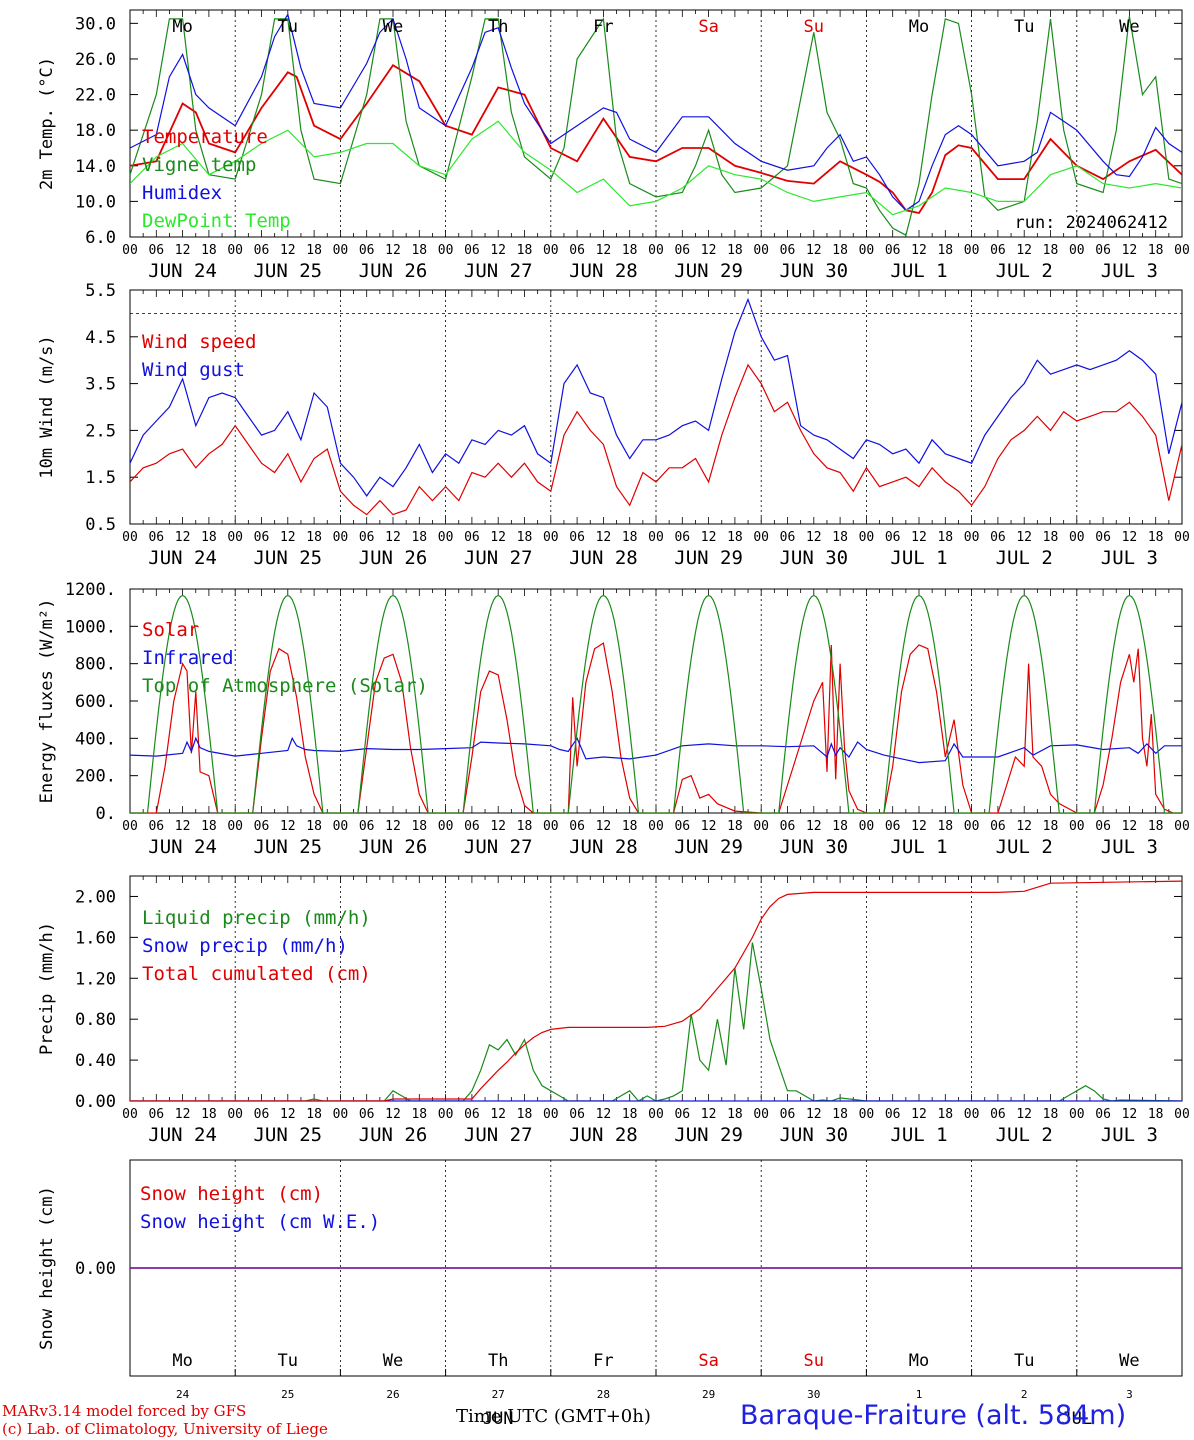  Describe the element at coordinates (1091, 223) in the screenshot. I see `run-annotation: run: 2024062412` at that location.